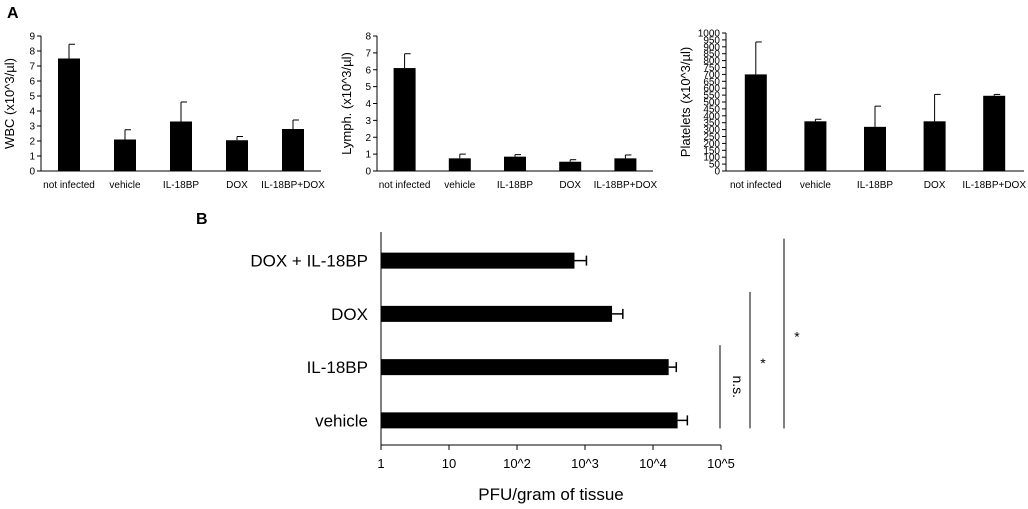  Describe the element at coordinates (309, 261) in the screenshot. I see `pfu-category-label: DOX + IL-18BP` at that location.